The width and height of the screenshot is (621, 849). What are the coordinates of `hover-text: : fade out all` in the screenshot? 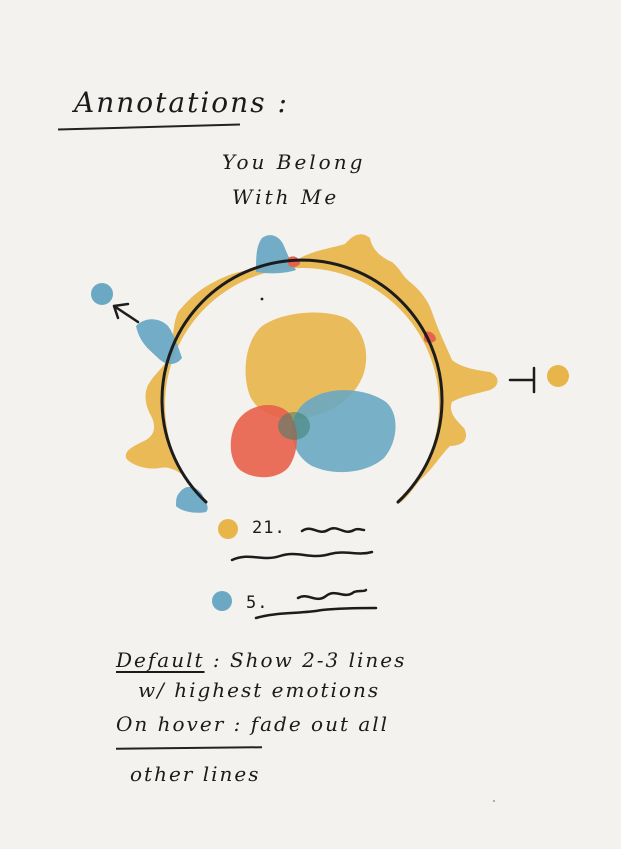 It's located at (311, 724).